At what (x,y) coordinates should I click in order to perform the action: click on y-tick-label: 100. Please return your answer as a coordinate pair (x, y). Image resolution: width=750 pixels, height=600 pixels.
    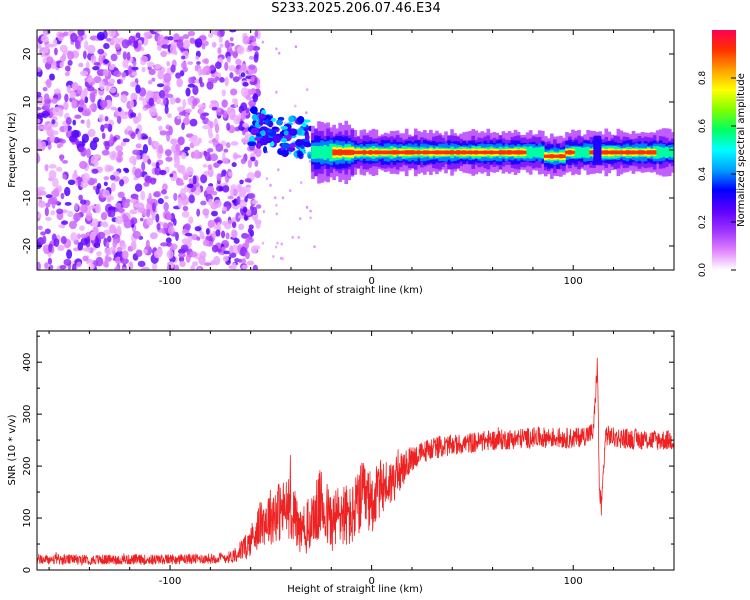
    Looking at the image, I should click on (27, 517).